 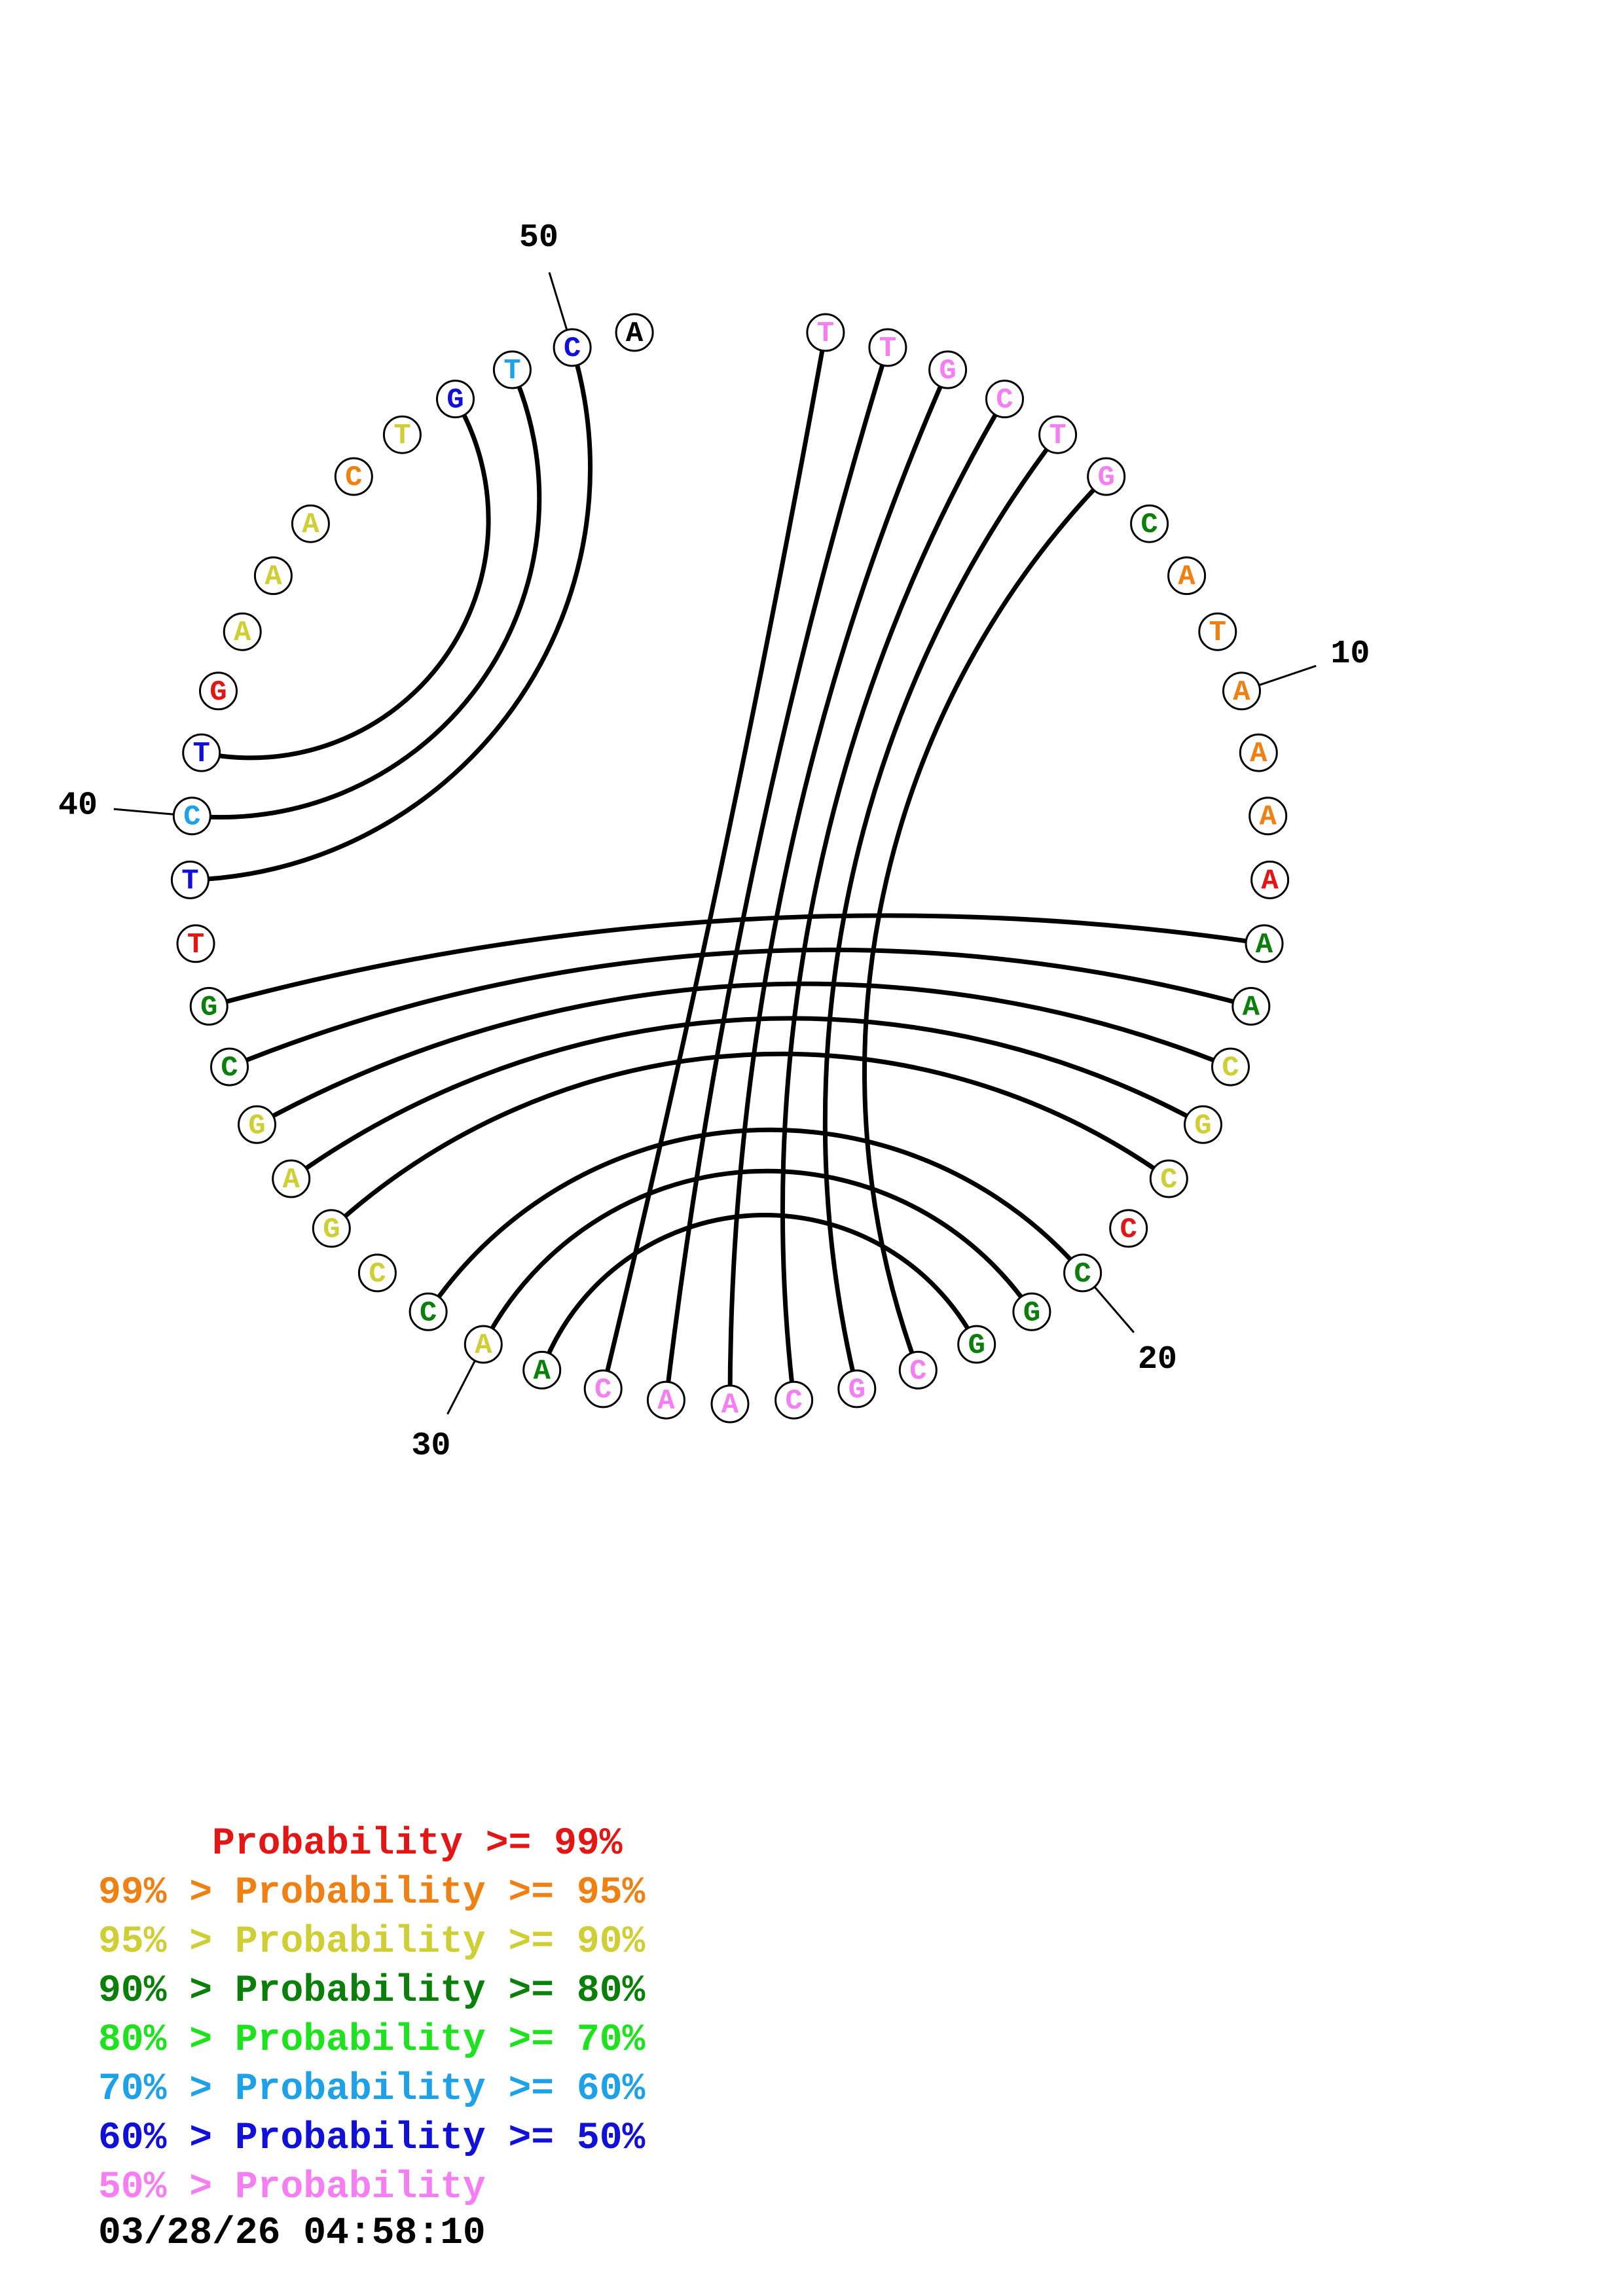 I want to click on legend-row-99: Probability >= 99%, so click(x=360, y=1844).